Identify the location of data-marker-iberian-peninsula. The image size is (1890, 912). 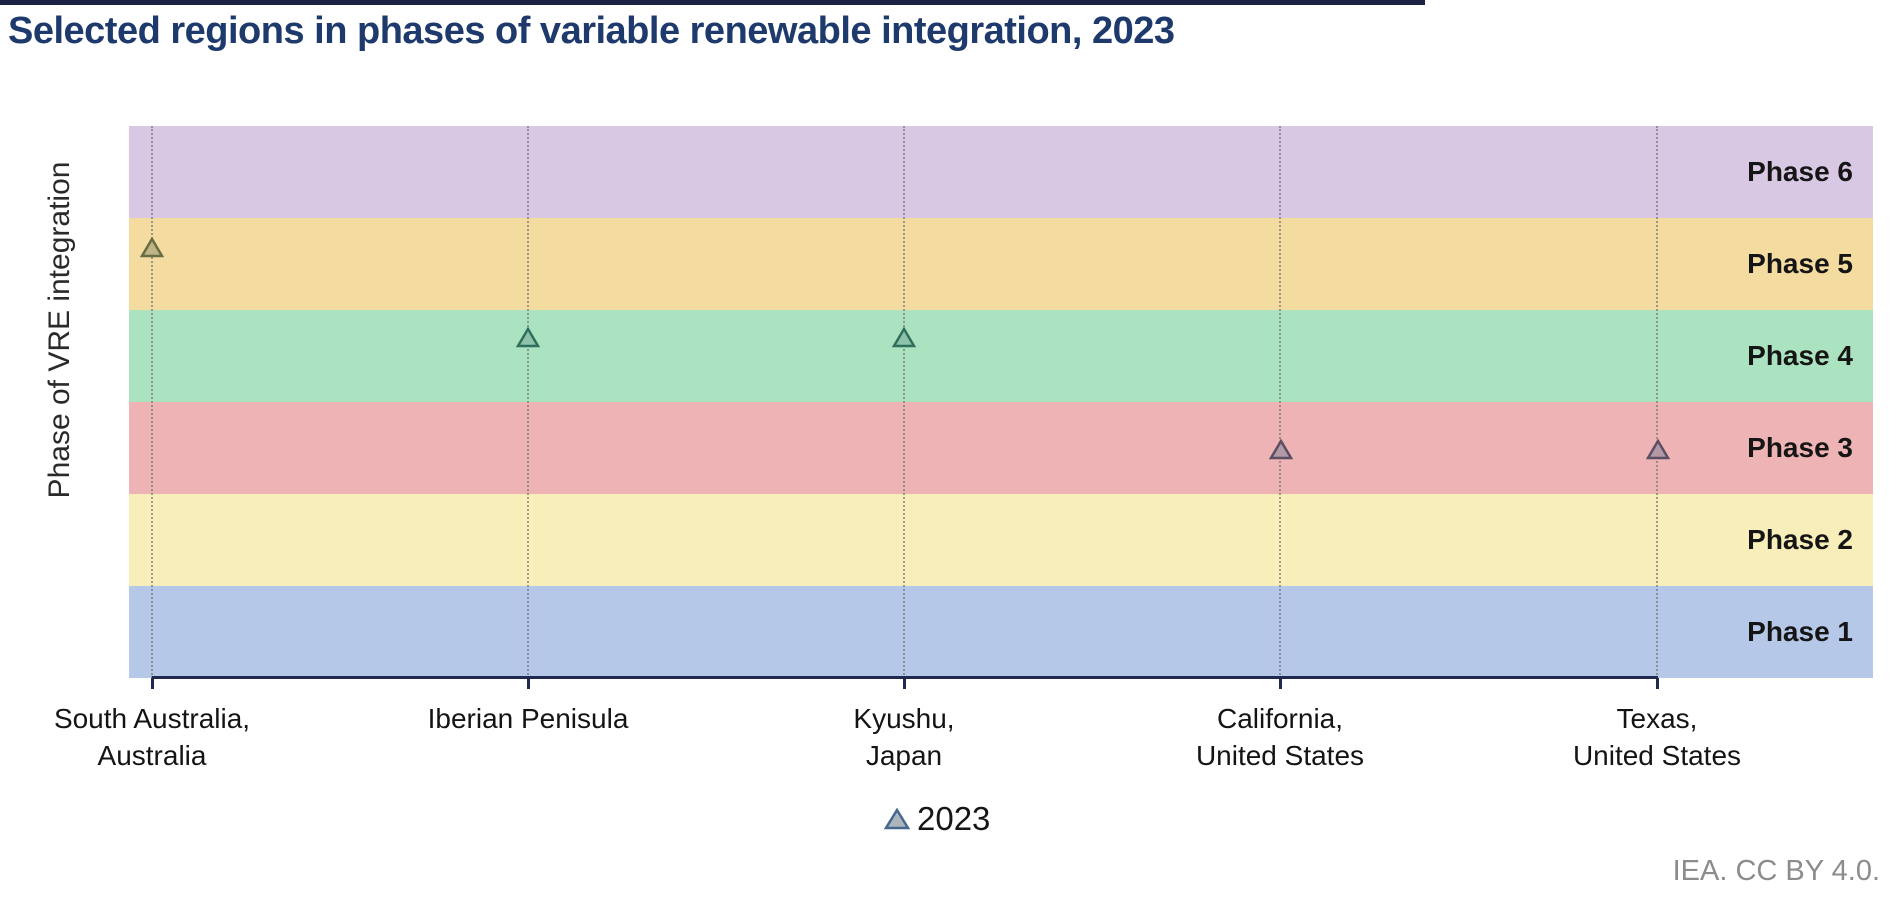
(528, 337).